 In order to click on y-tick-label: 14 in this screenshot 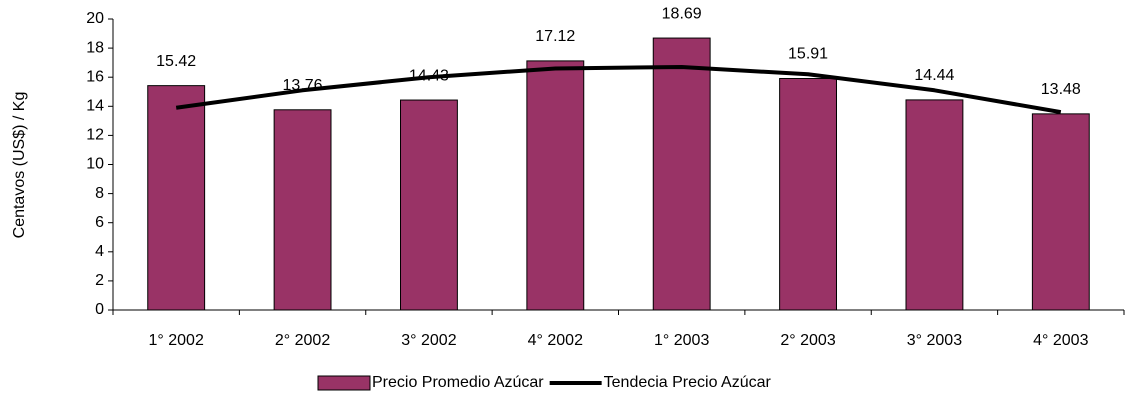, I will do `click(95, 106)`.